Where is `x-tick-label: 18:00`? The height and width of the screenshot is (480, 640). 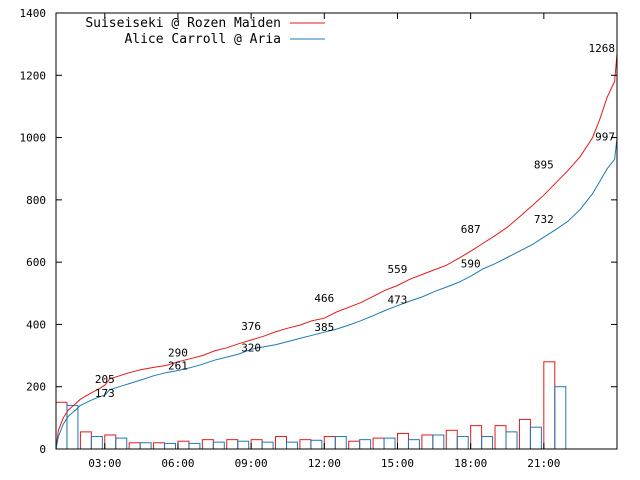
x-tick-label: 18:00 is located at coordinates (470, 463).